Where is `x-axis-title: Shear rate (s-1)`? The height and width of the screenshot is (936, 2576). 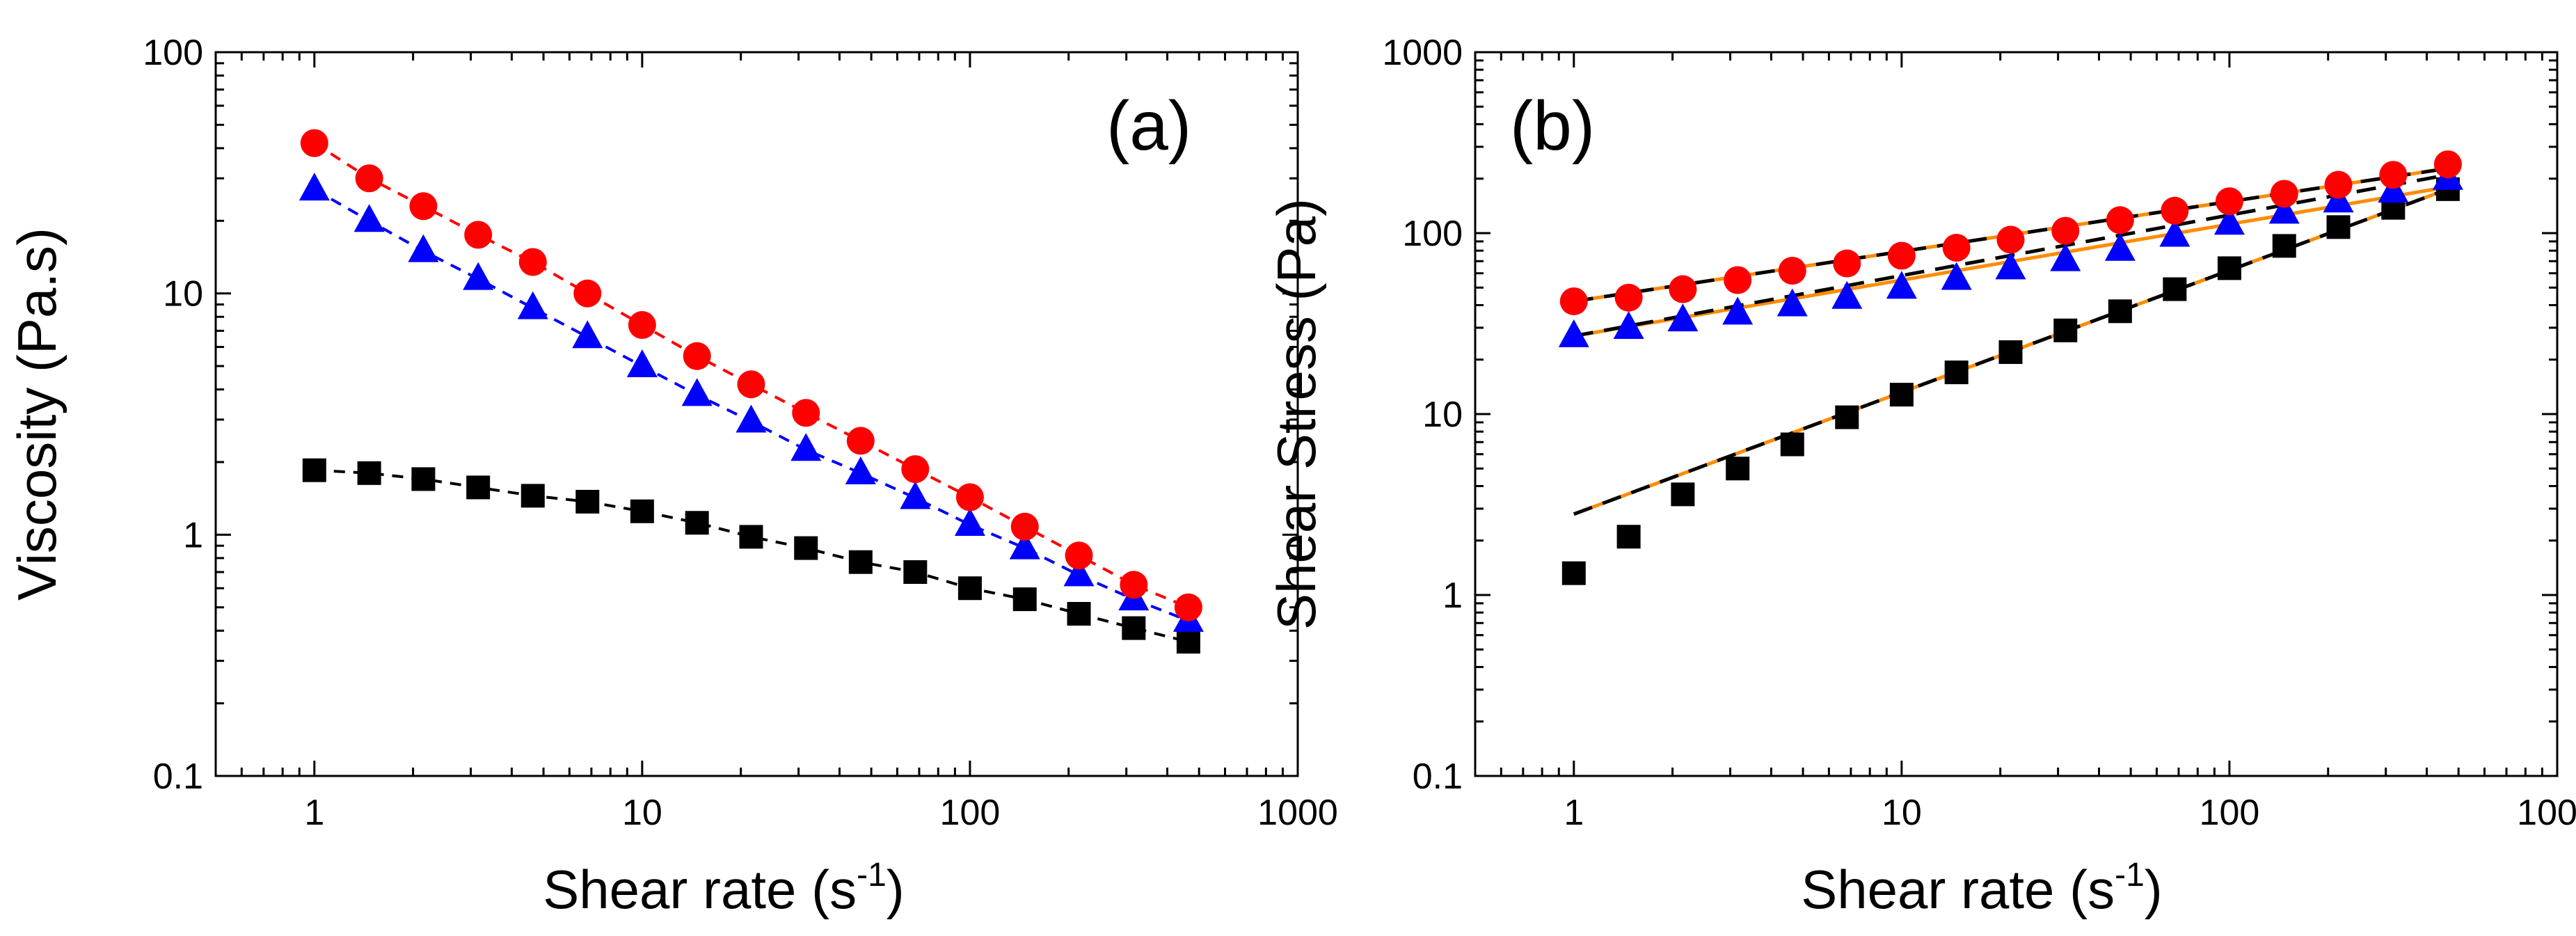
x-axis-title: Shear rate (s-1) is located at coordinates (724, 889).